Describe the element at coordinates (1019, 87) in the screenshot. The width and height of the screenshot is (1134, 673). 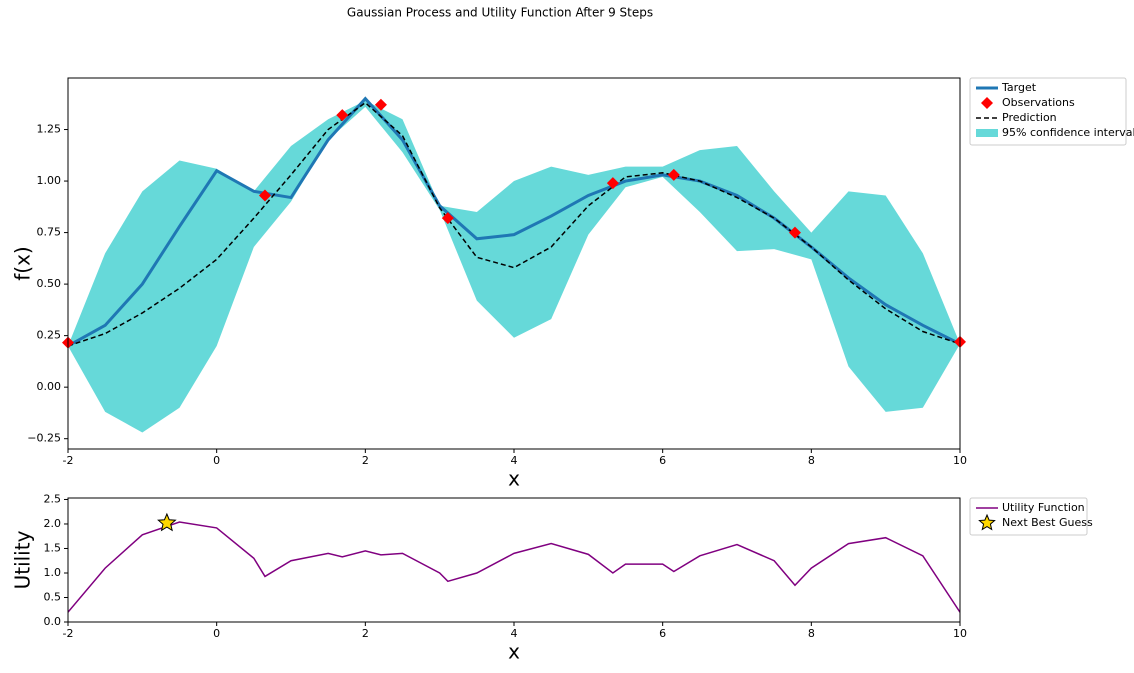
I see `legend-label: Target` at that location.